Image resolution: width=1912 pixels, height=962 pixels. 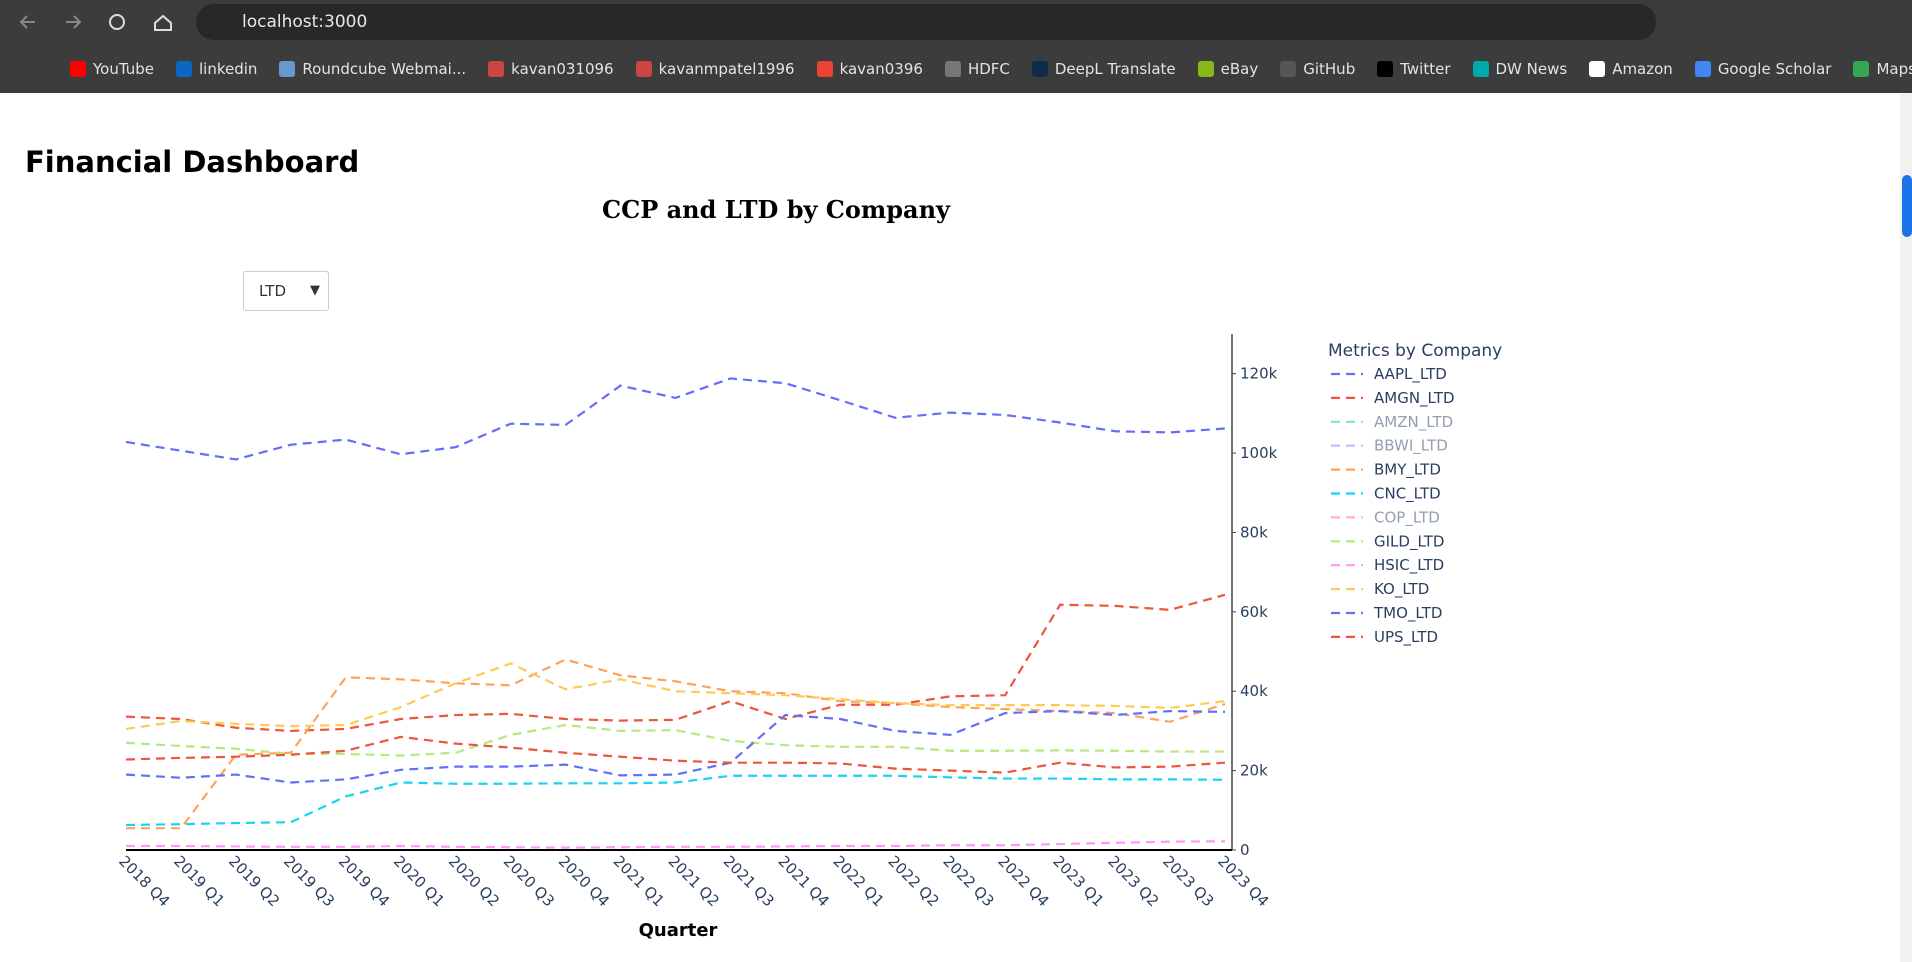 I want to click on legend-label: UPS_LTD, so click(x=1406, y=637).